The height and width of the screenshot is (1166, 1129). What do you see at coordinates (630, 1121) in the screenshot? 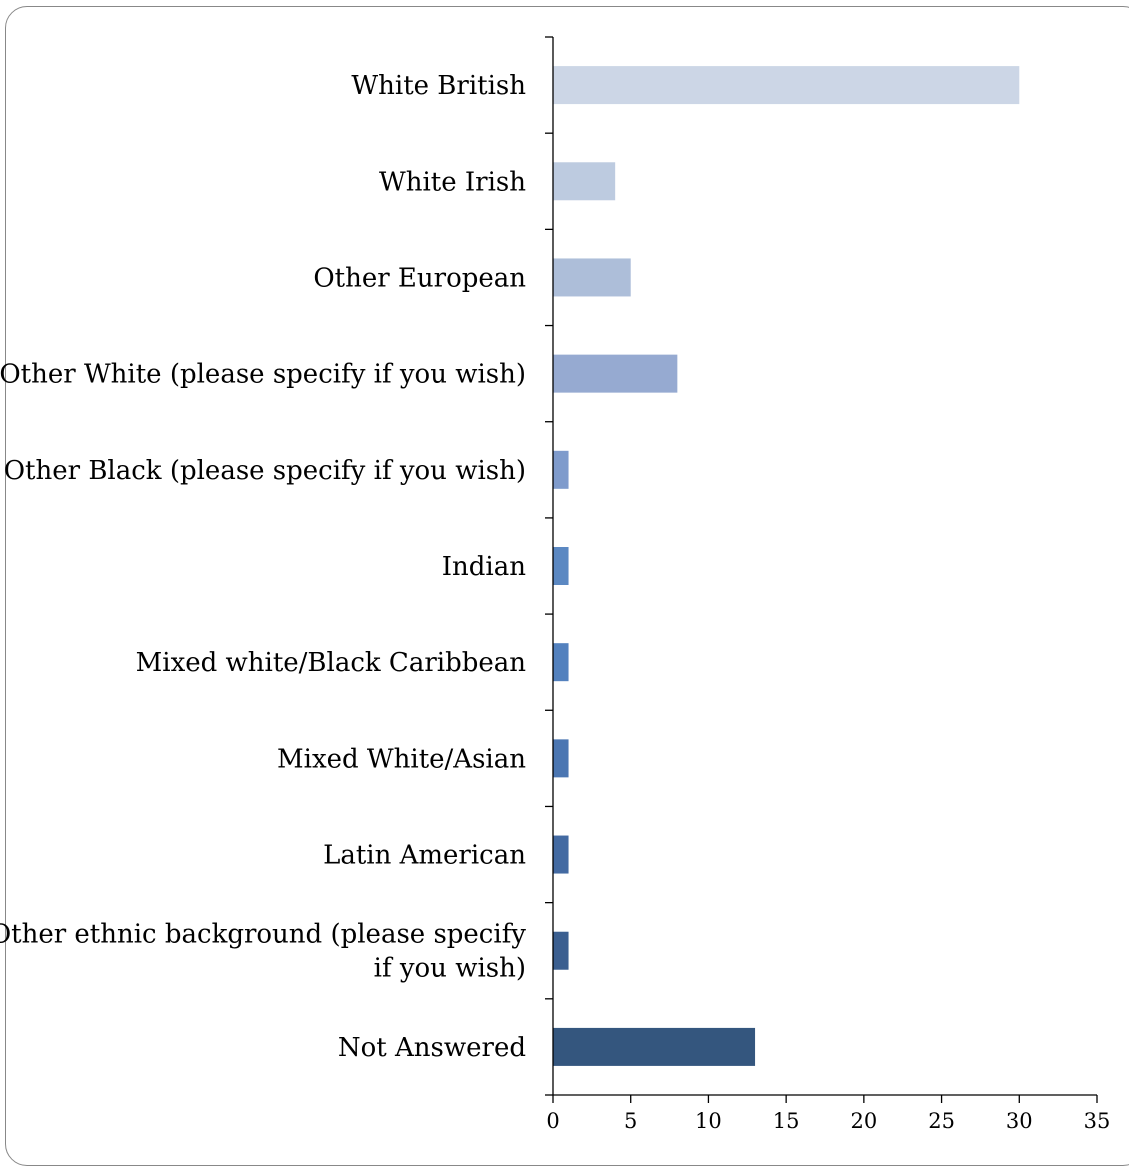
I see `x-tick-label-1: 5` at bounding box center [630, 1121].